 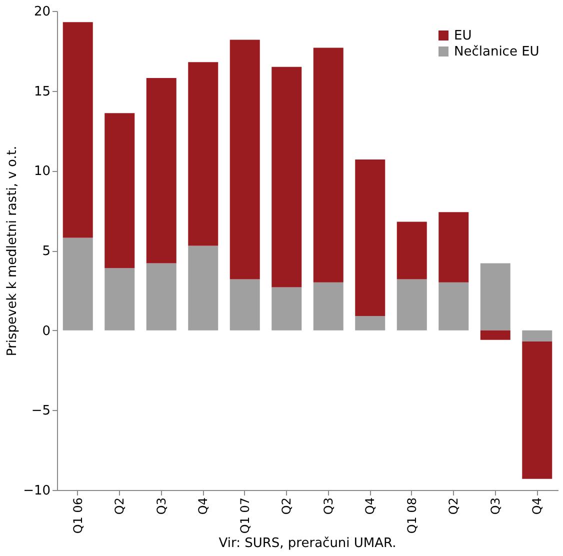 What do you see at coordinates (245, 516) in the screenshot?
I see `x-tick-label: Q1 07` at bounding box center [245, 516].